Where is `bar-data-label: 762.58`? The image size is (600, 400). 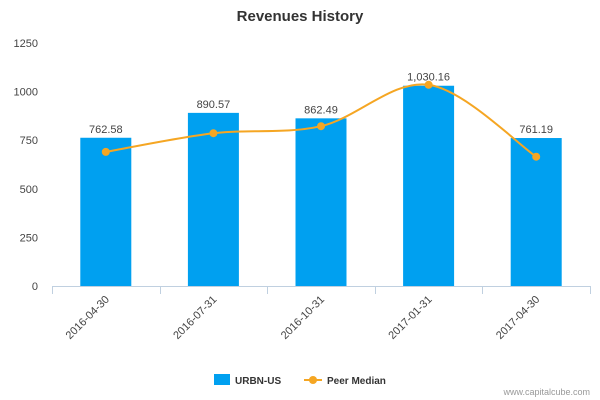
bar-data-label: 762.58 is located at coordinates (106, 130).